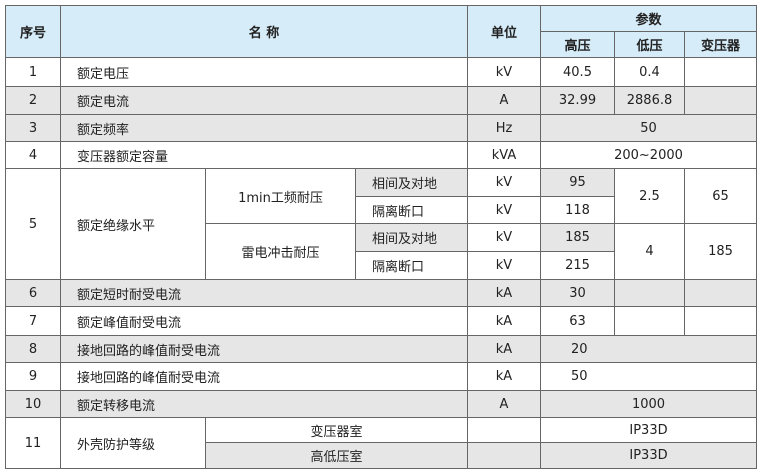  Describe the element at coordinates (649, 251) in the screenshot. I see `group-lv: 4` at that location.